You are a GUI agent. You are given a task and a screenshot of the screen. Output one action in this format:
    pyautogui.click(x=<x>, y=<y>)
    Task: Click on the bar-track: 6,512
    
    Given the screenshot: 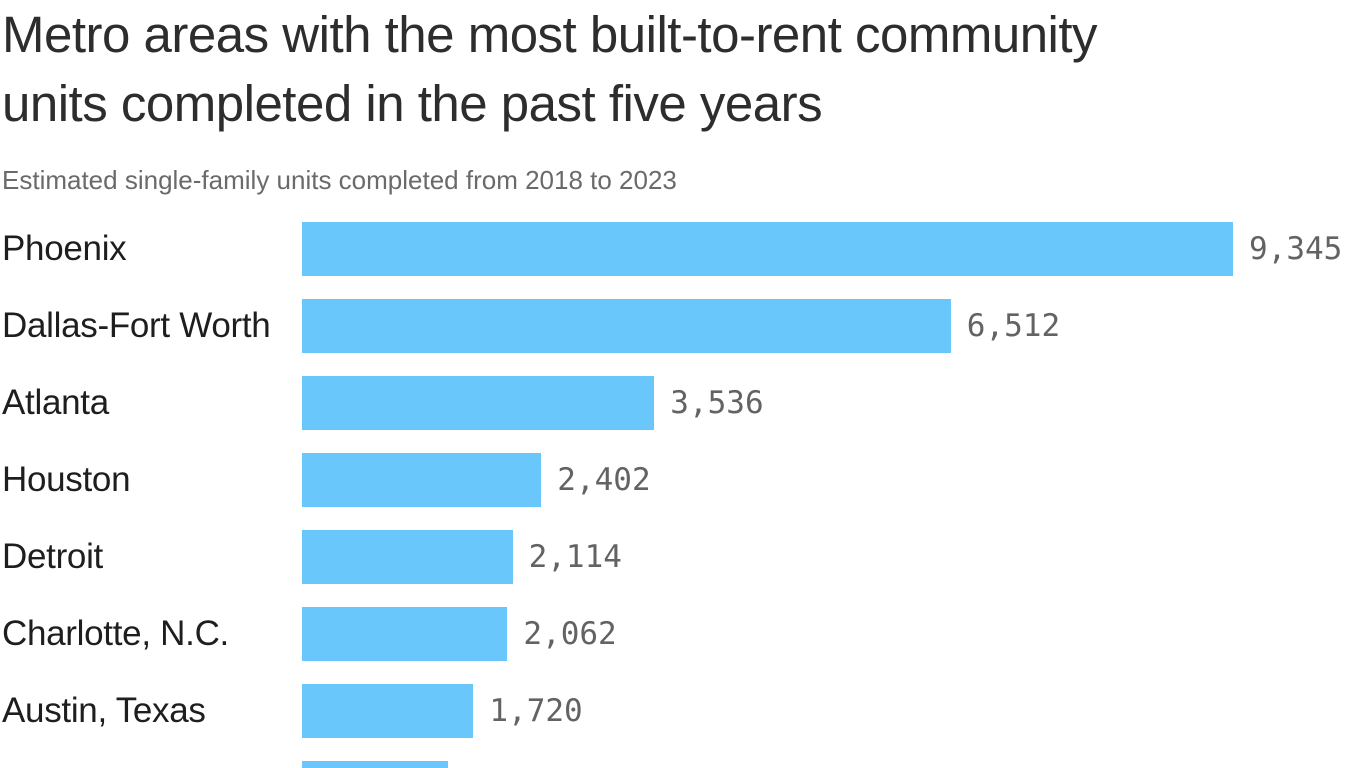 What is the action you would take?
    pyautogui.click(x=834, y=326)
    